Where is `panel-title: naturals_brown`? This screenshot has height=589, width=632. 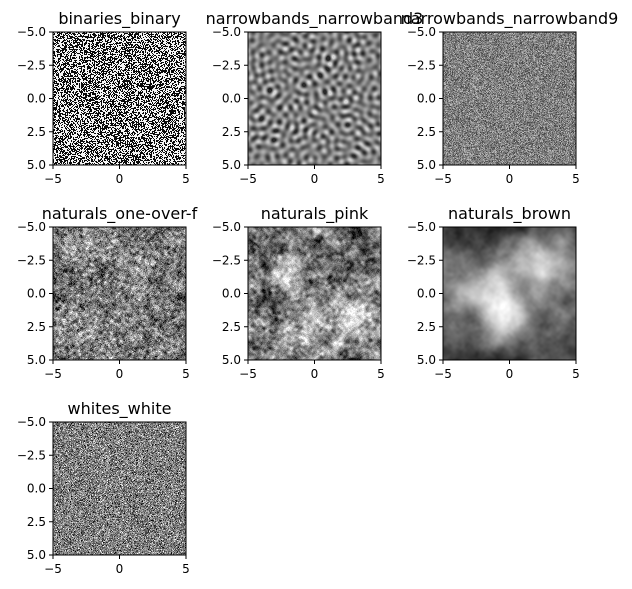 panel-title: naturals_brown is located at coordinates (509, 214).